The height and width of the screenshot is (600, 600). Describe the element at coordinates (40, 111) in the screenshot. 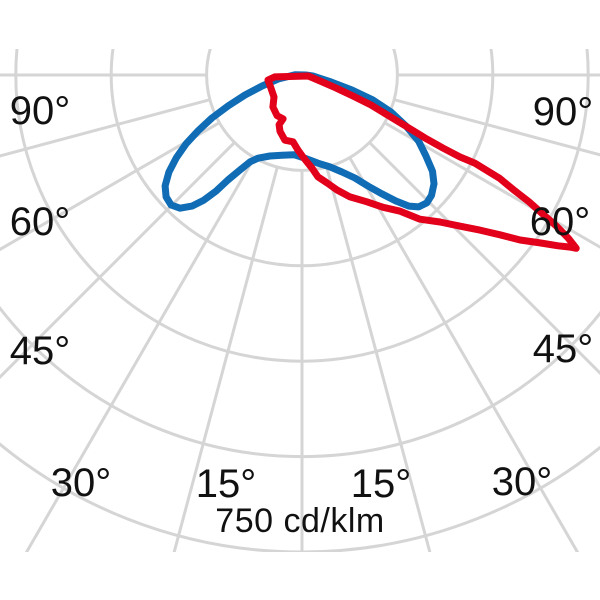

I see `angle-label-left-90: 90°` at that location.